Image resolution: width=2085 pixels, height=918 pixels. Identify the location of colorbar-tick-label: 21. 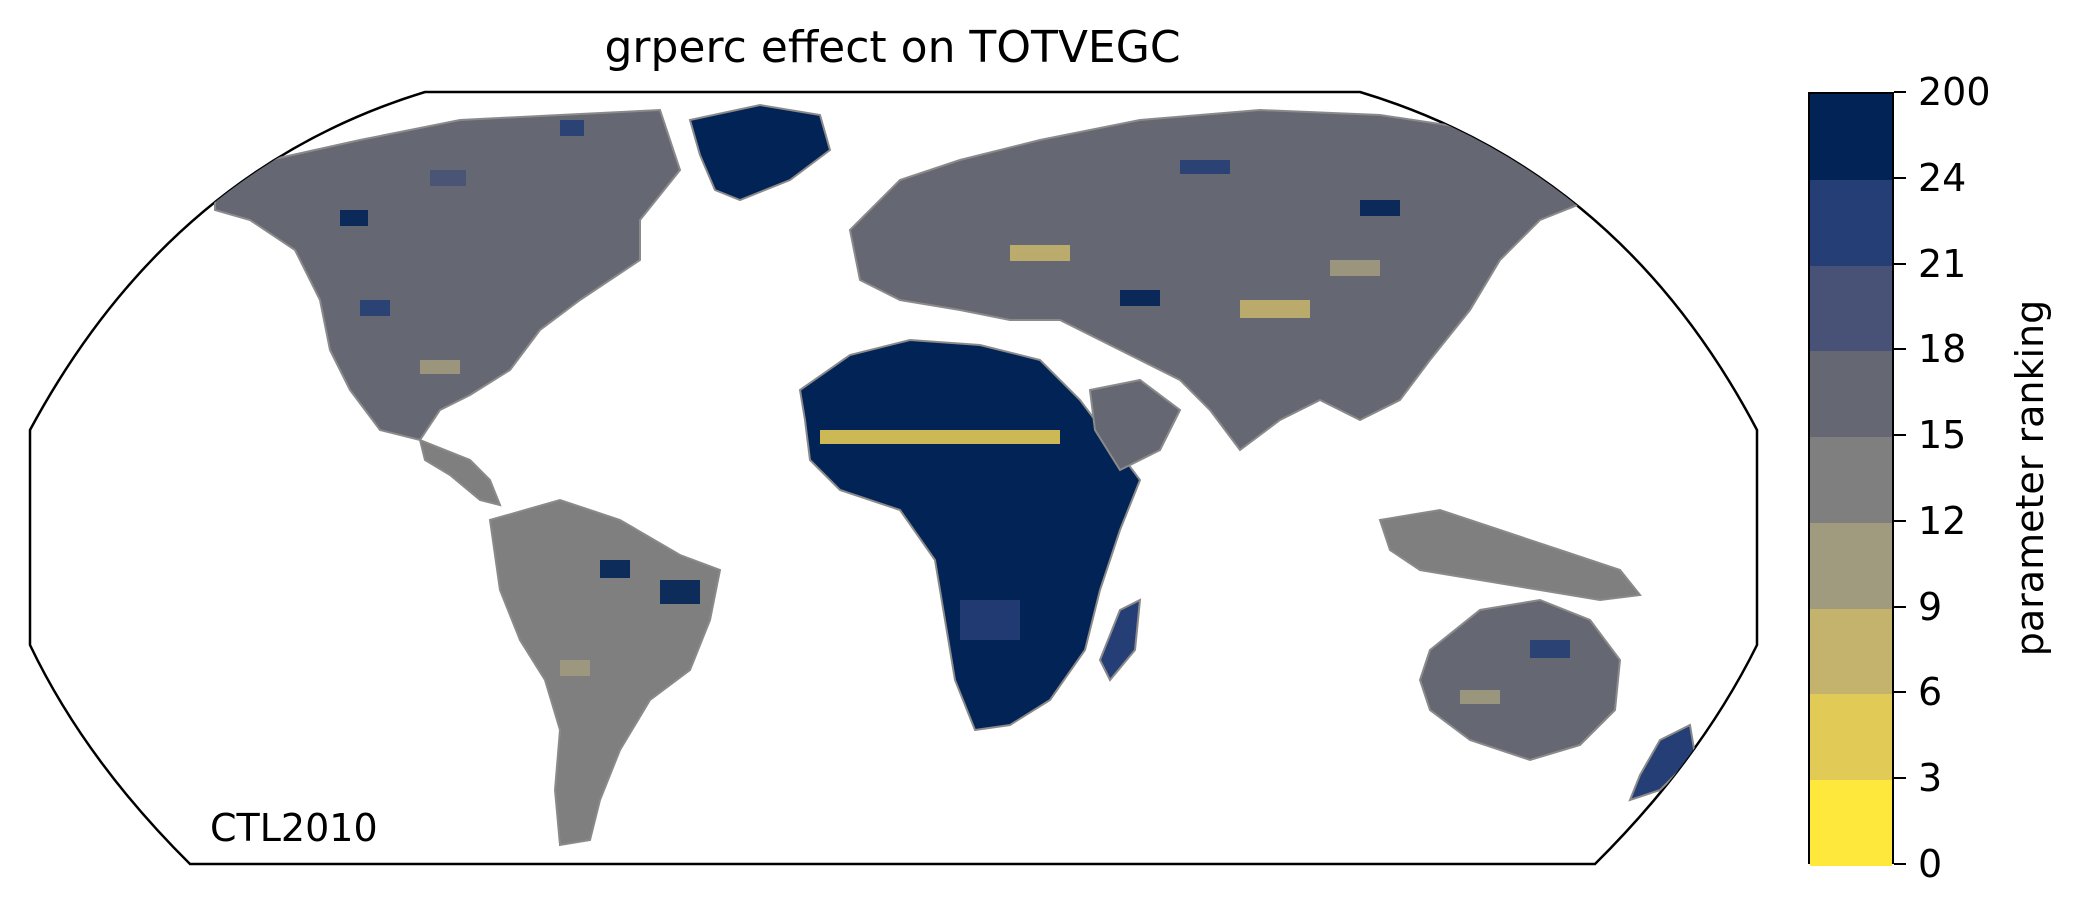
(1942, 263).